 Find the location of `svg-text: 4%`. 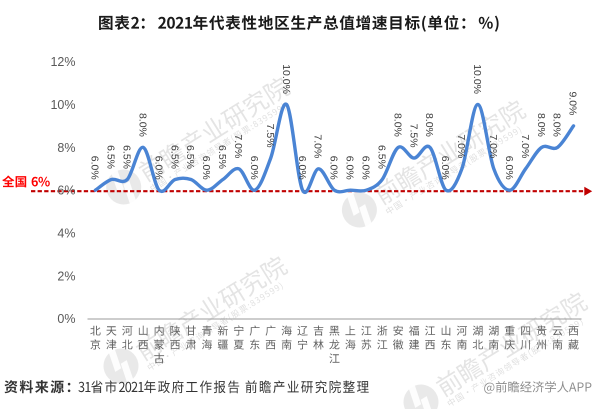

svg-text: 4% is located at coordinates (66, 234).